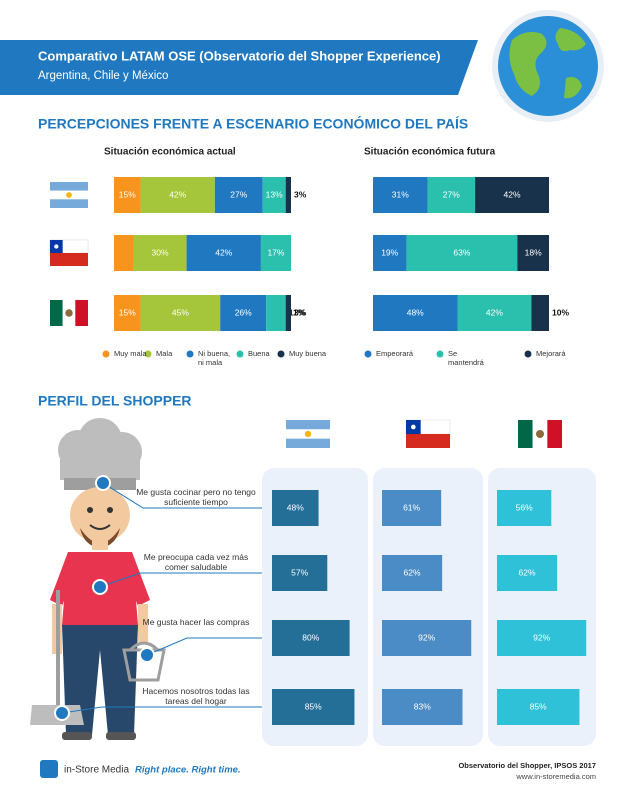  What do you see at coordinates (196, 562) in the screenshot?
I see `statement: Me preocupa cada vez más comer saludable` at bounding box center [196, 562].